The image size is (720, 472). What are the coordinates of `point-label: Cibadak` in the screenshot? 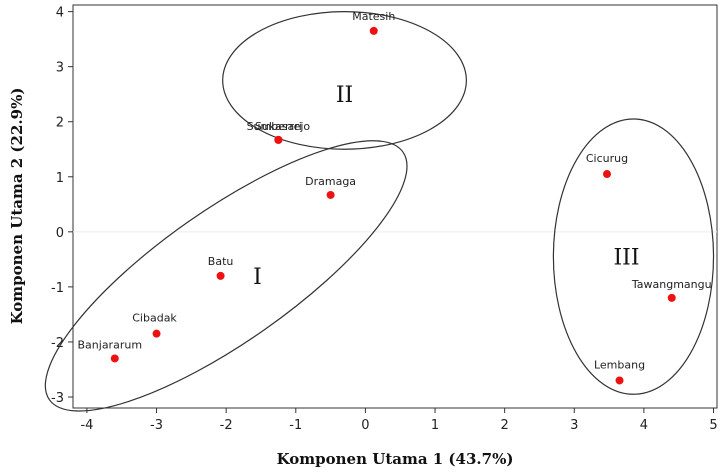 It's located at (154, 318).